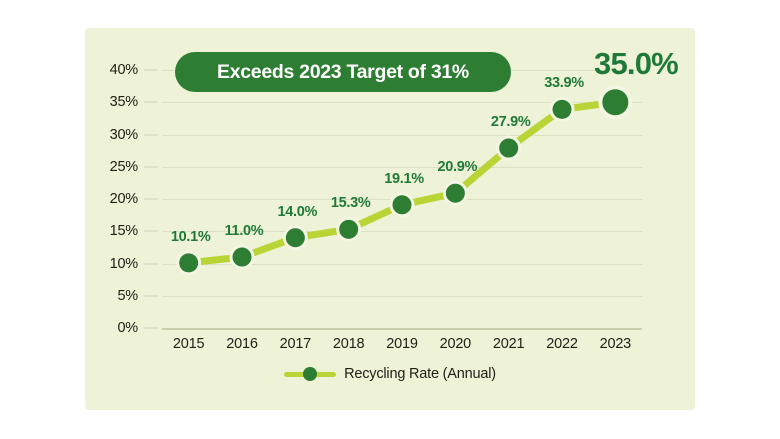 This screenshot has height=439, width=780. Describe the element at coordinates (510, 122) in the screenshot. I see `data-point-label: 27.9%` at that location.